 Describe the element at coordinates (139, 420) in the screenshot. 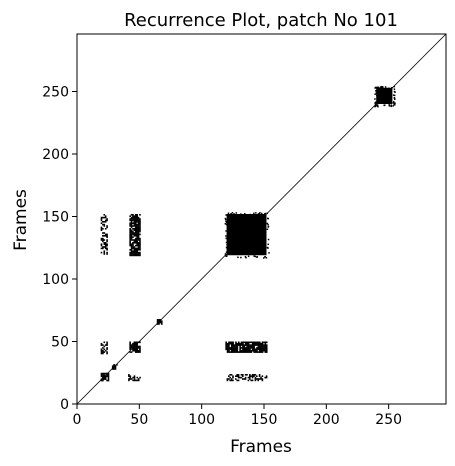

I see `x-tick-label: 50` at that location.